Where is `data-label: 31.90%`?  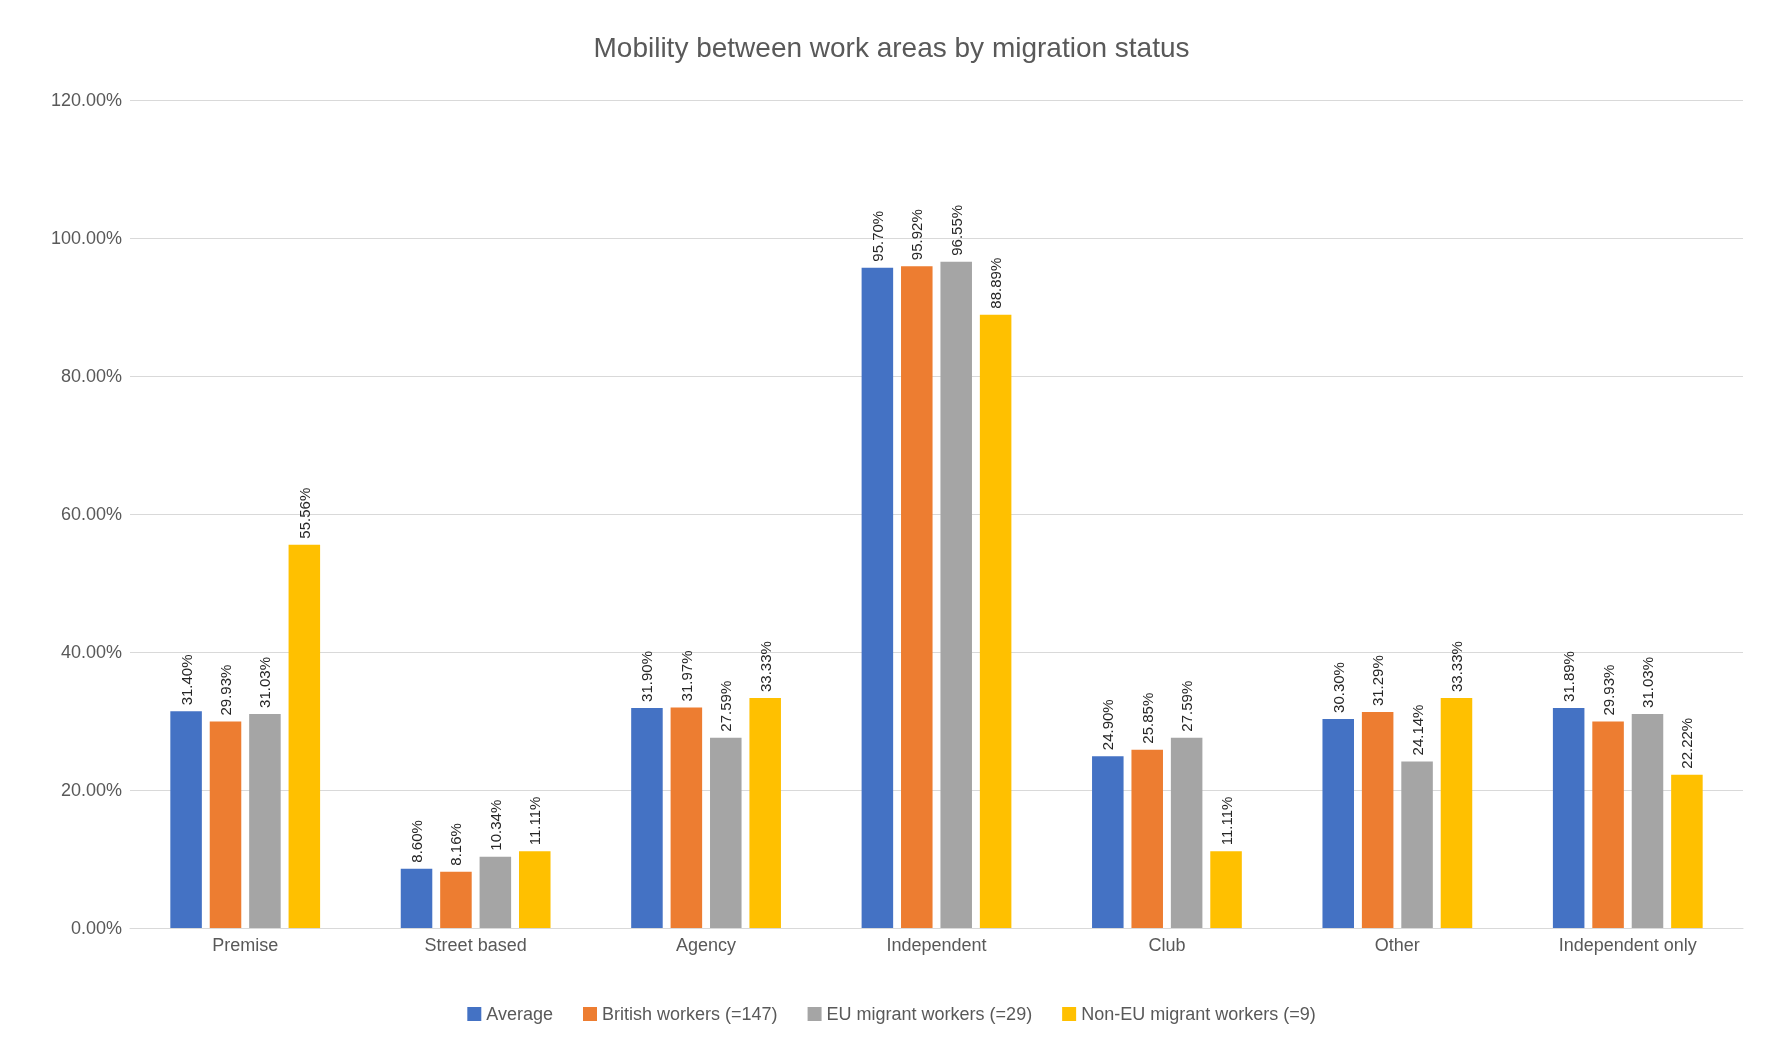 data-label: 31.90% is located at coordinates (647, 676).